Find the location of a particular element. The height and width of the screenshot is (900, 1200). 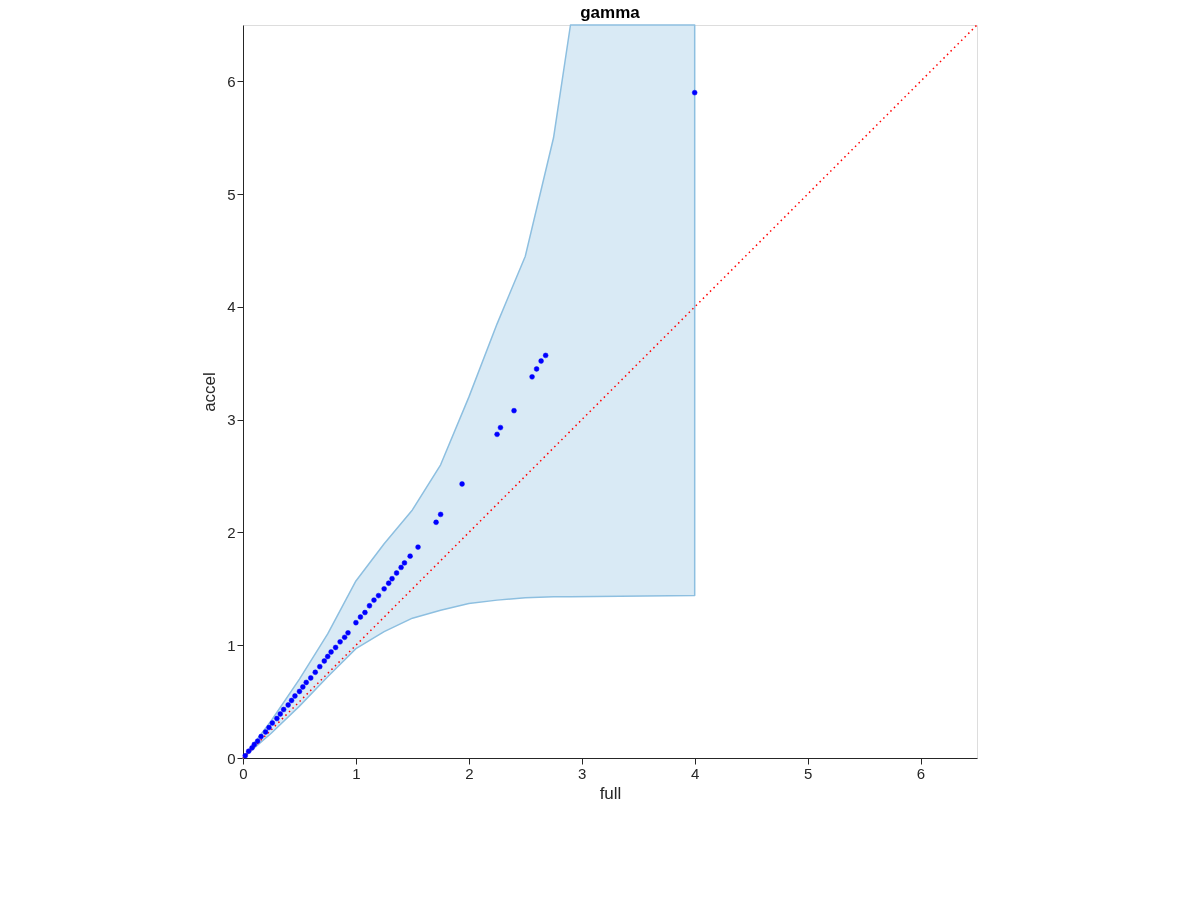

y-tick-label: 6 is located at coordinates (231, 81).